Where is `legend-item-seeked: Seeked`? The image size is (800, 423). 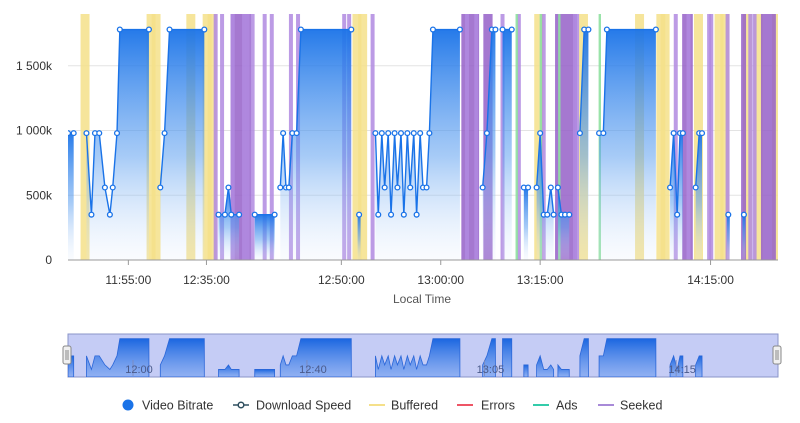 legend-item-seeked: Seeked is located at coordinates (630, 406).